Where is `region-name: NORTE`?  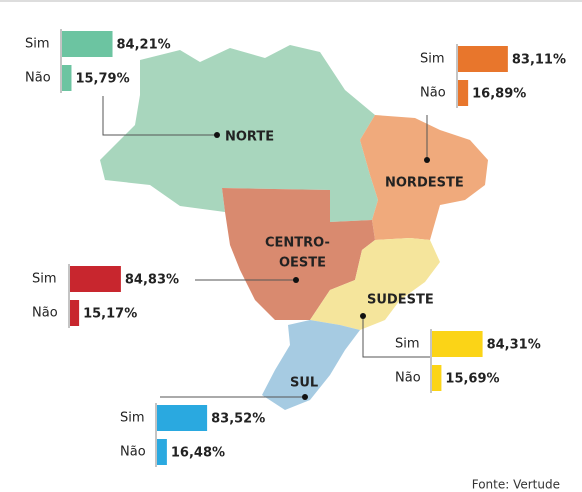 region-name: NORTE is located at coordinates (249, 137).